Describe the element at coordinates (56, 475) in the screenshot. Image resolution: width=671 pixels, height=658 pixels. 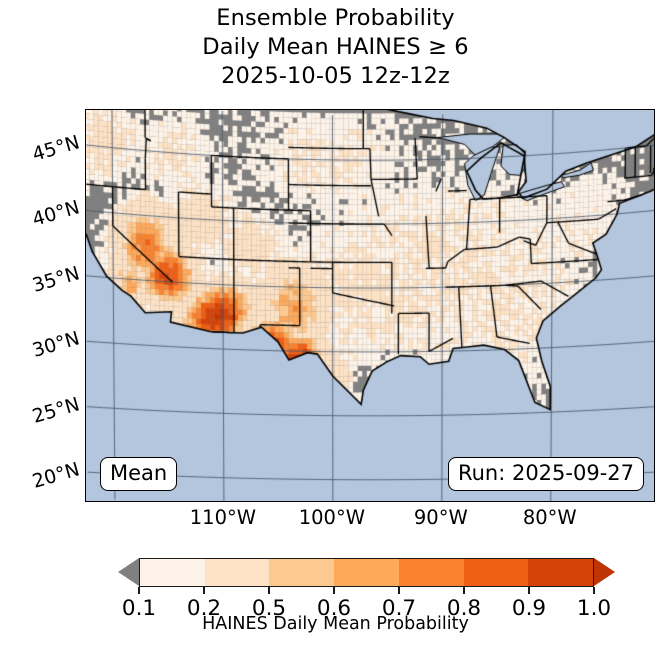
I see `lat-tick-20: 20°N` at that location.